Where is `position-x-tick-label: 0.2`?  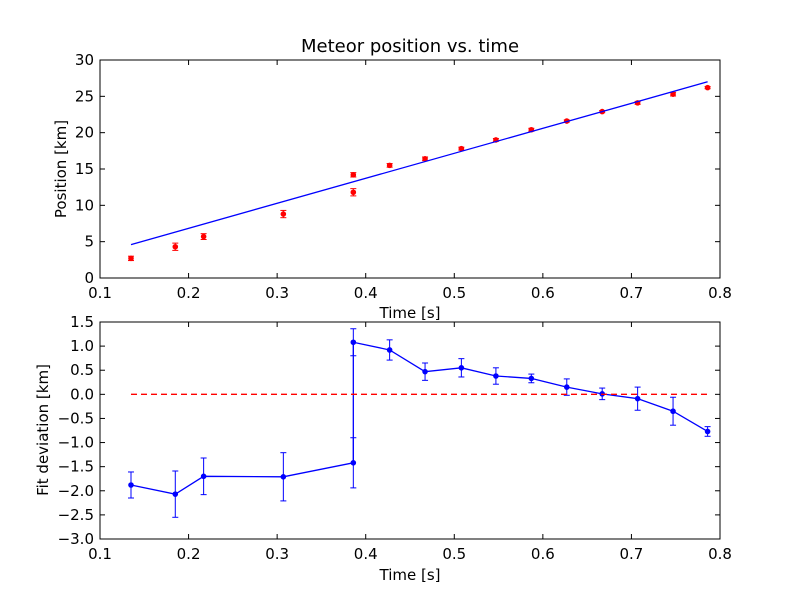 position-x-tick-label: 0.2 is located at coordinates (189, 293).